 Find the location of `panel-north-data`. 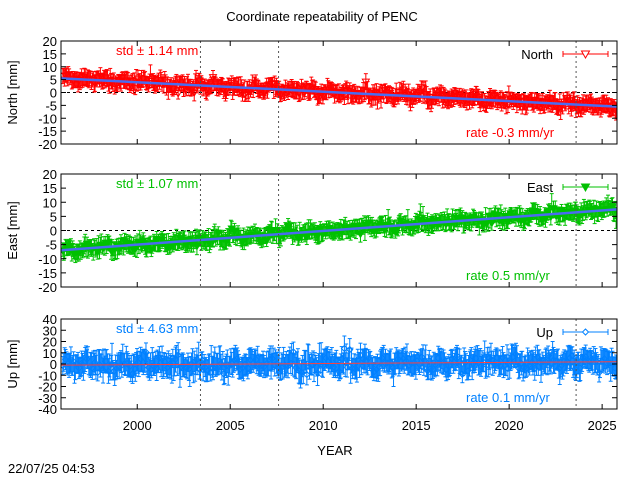

panel-north-data is located at coordinates (339, 92).